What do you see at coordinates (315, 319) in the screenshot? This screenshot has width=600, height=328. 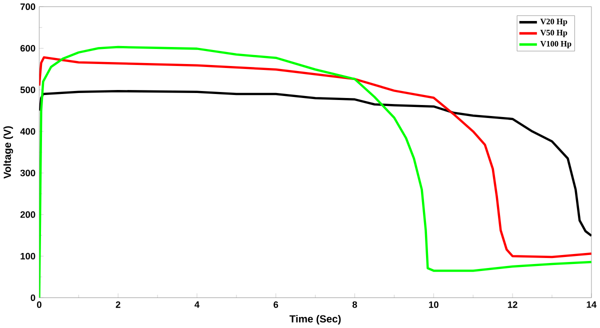 I see `x-axis-title: Time (Sec)` at bounding box center [315, 319].